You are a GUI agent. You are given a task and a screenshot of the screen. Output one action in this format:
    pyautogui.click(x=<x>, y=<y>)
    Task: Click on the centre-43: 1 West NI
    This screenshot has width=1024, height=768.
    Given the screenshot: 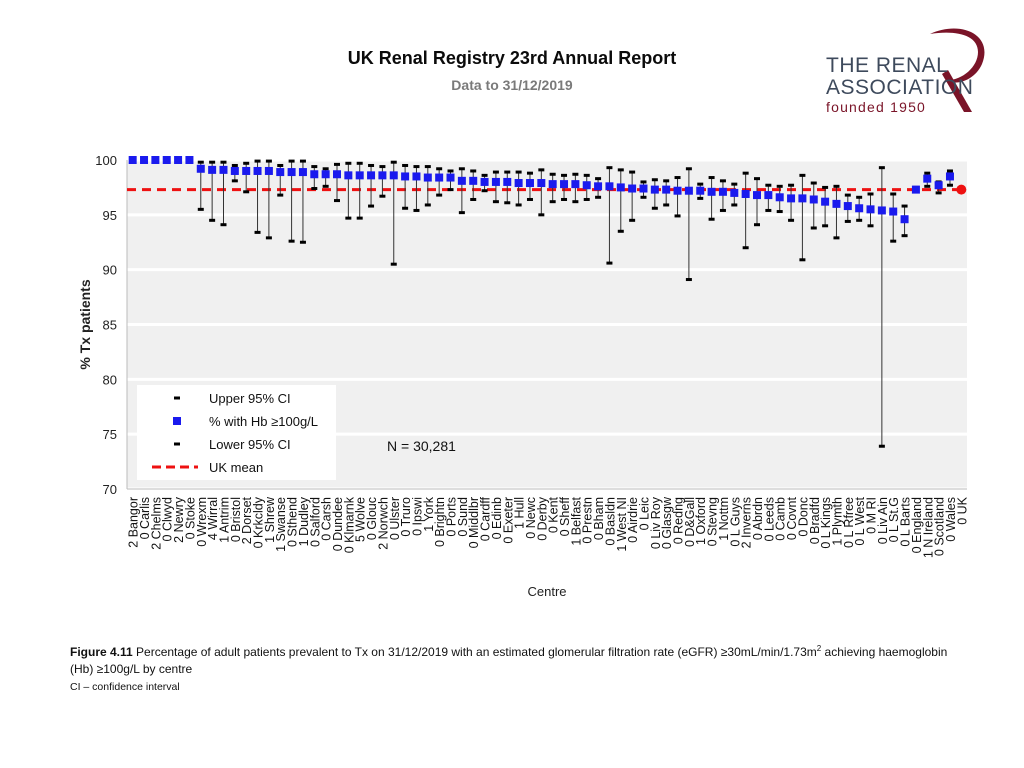 What is the action you would take?
    pyautogui.click(x=622, y=360)
    